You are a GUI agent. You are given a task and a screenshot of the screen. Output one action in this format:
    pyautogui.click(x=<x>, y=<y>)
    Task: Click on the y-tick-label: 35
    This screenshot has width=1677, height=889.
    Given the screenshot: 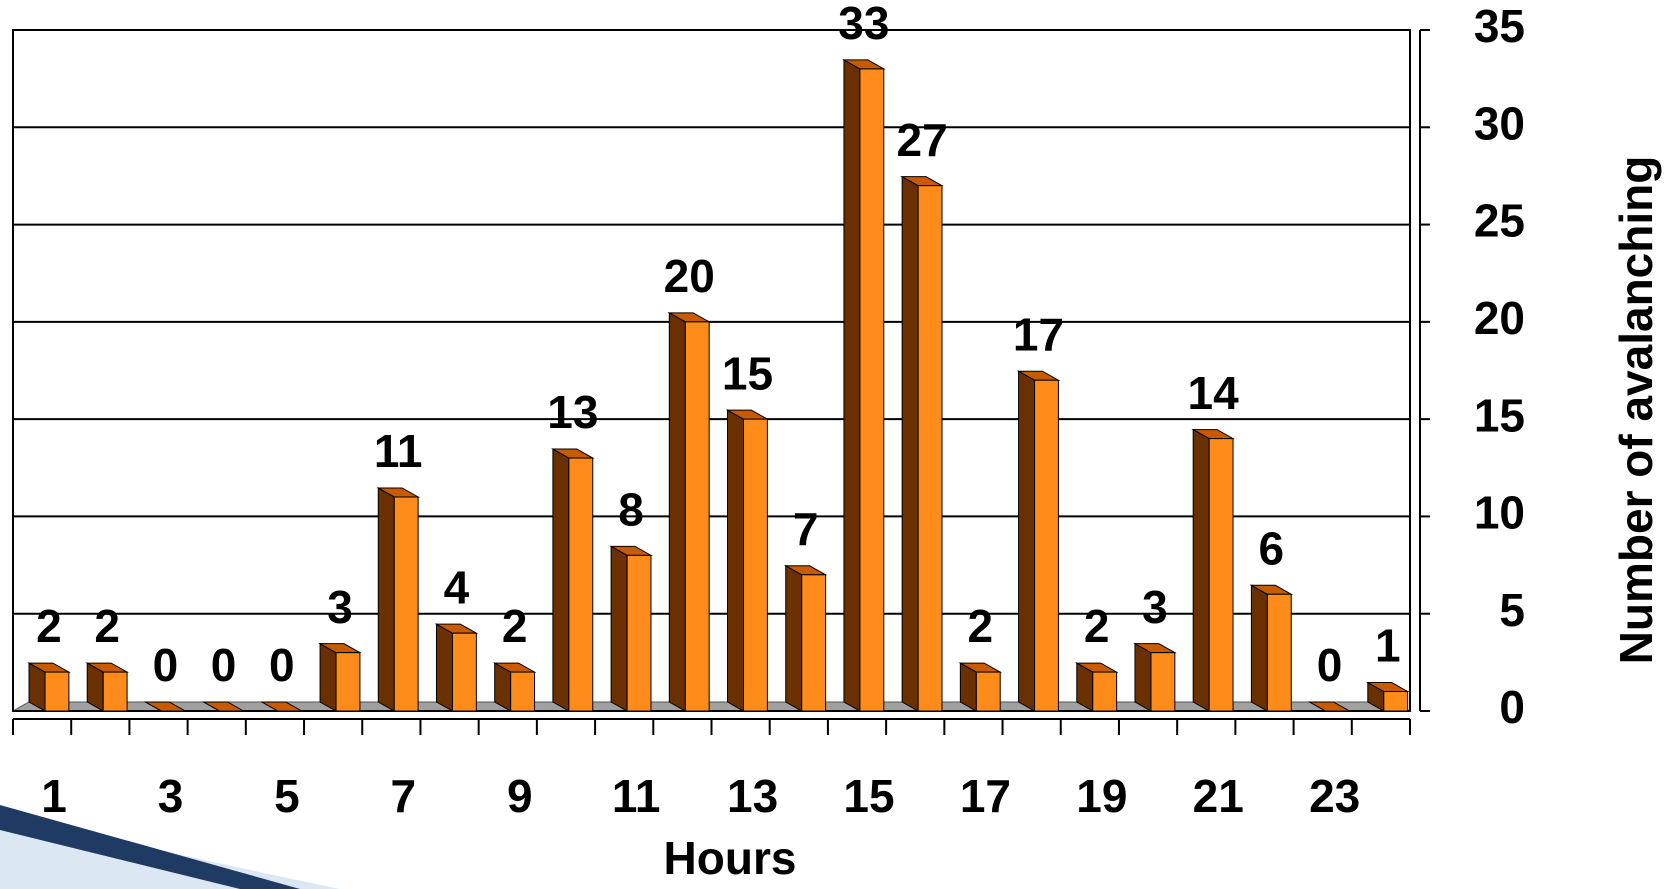 What is the action you would take?
    pyautogui.click(x=1499, y=26)
    